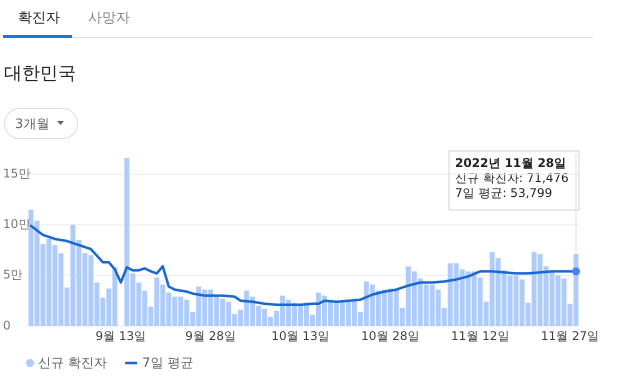 This screenshot has height=379, width=625. What do you see at coordinates (13, 275) in the screenshot?
I see `y-tick-label: 5만` at bounding box center [13, 275].